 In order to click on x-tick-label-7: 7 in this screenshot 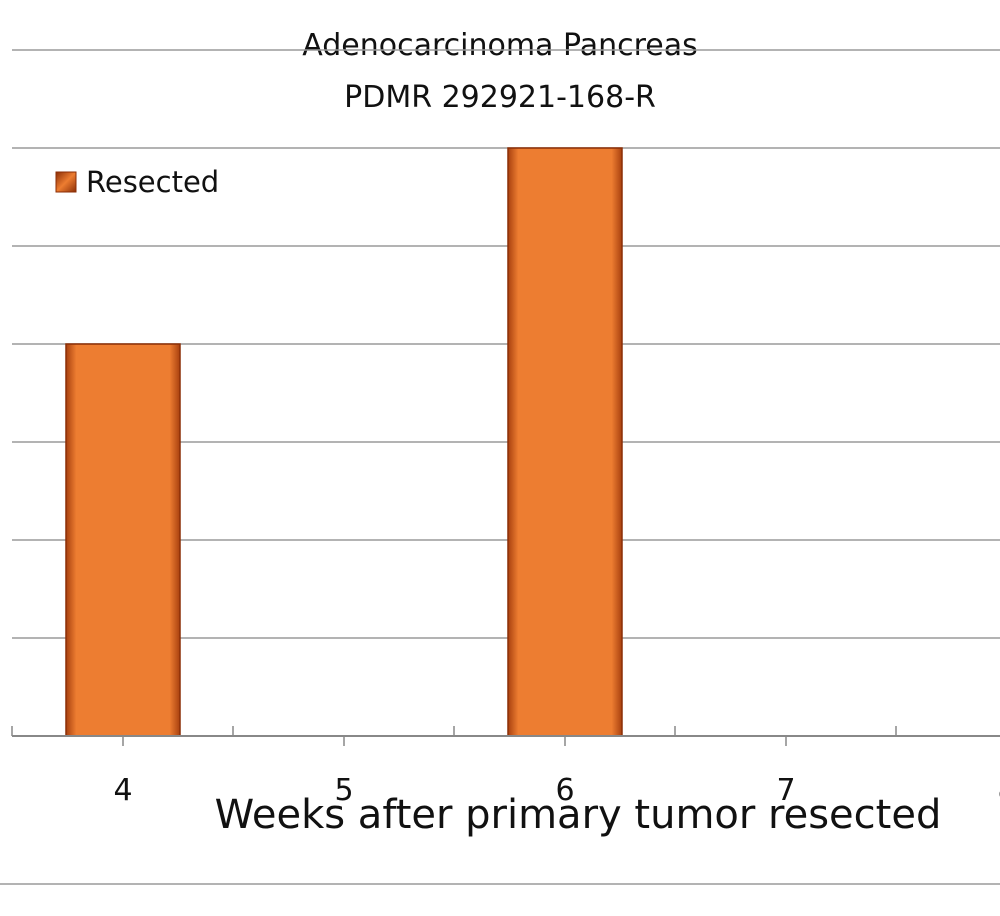, I will do `click(785, 790)`.